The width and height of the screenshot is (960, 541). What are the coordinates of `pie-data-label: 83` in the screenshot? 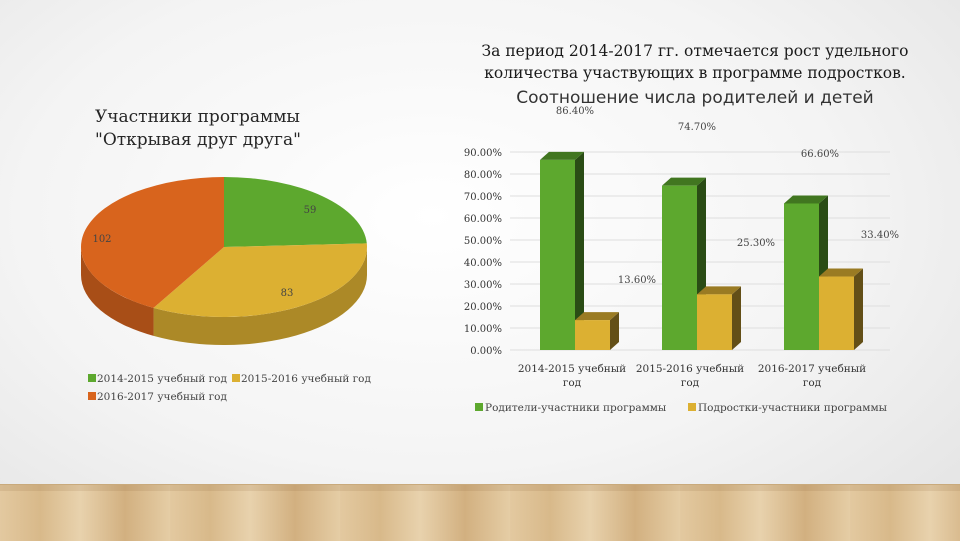 It's located at (287, 293).